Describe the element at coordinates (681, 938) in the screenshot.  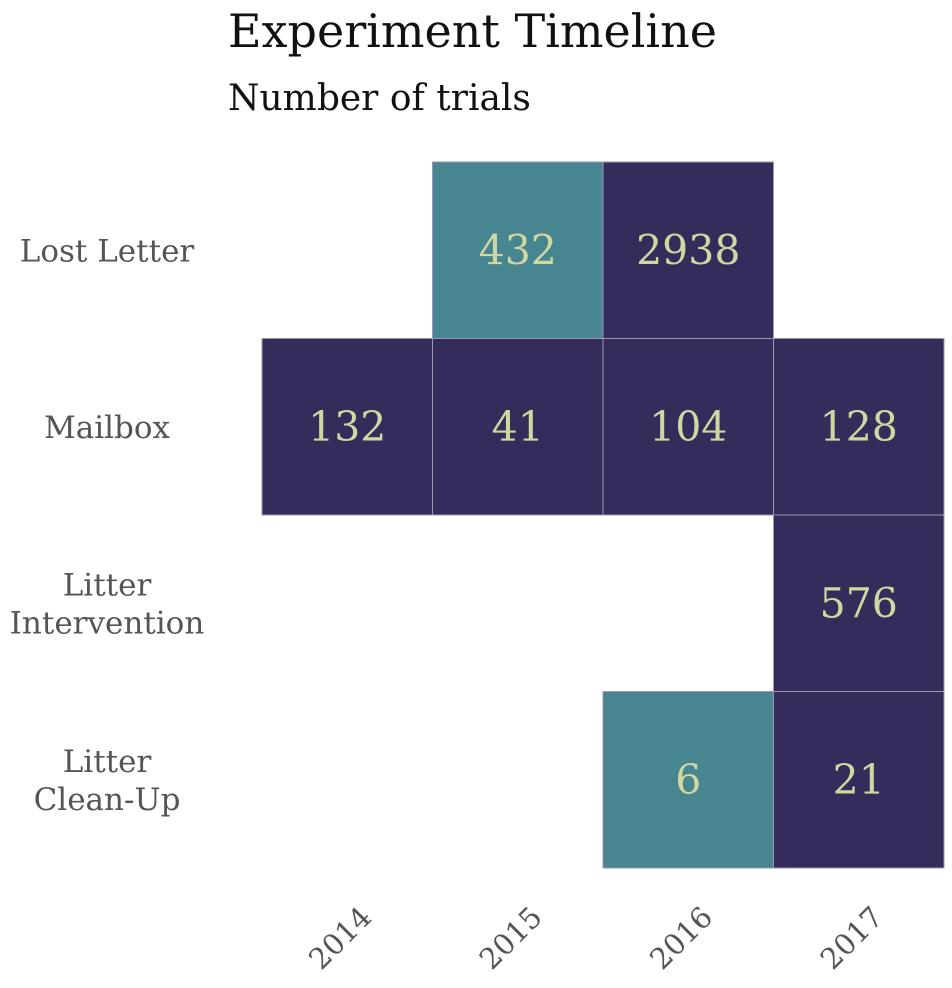
I see `column-label: 2016` at that location.